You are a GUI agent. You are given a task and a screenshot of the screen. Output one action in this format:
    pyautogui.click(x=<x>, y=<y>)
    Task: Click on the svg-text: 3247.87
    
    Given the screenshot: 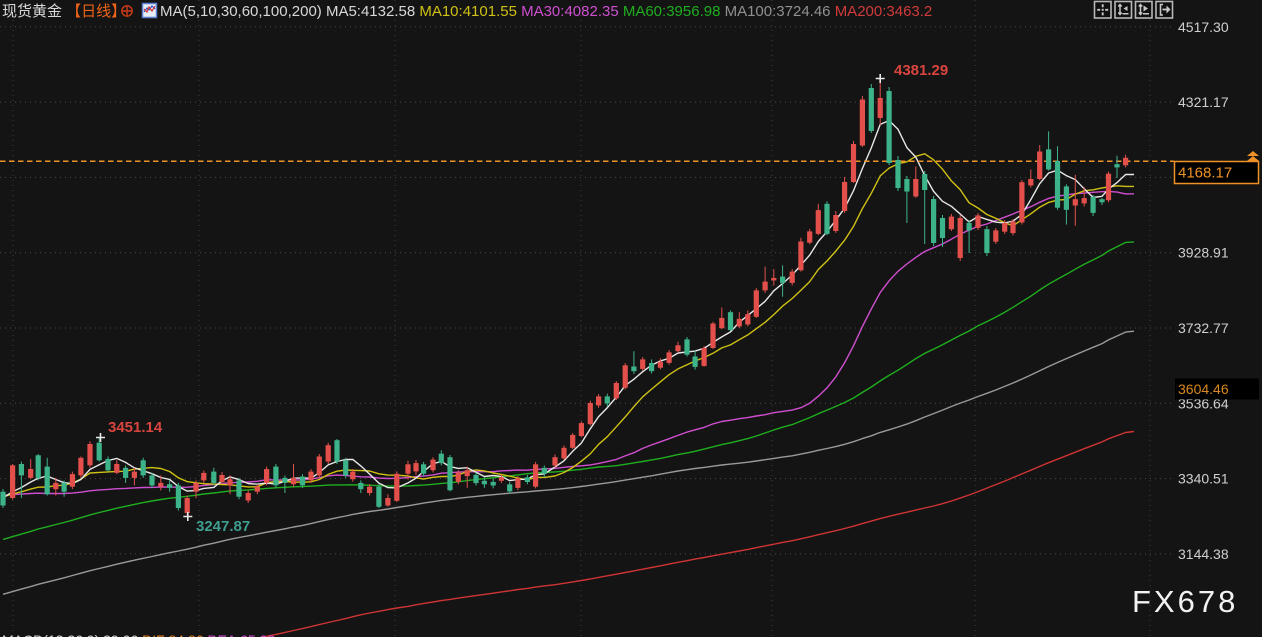 What is the action you would take?
    pyautogui.click(x=223, y=526)
    